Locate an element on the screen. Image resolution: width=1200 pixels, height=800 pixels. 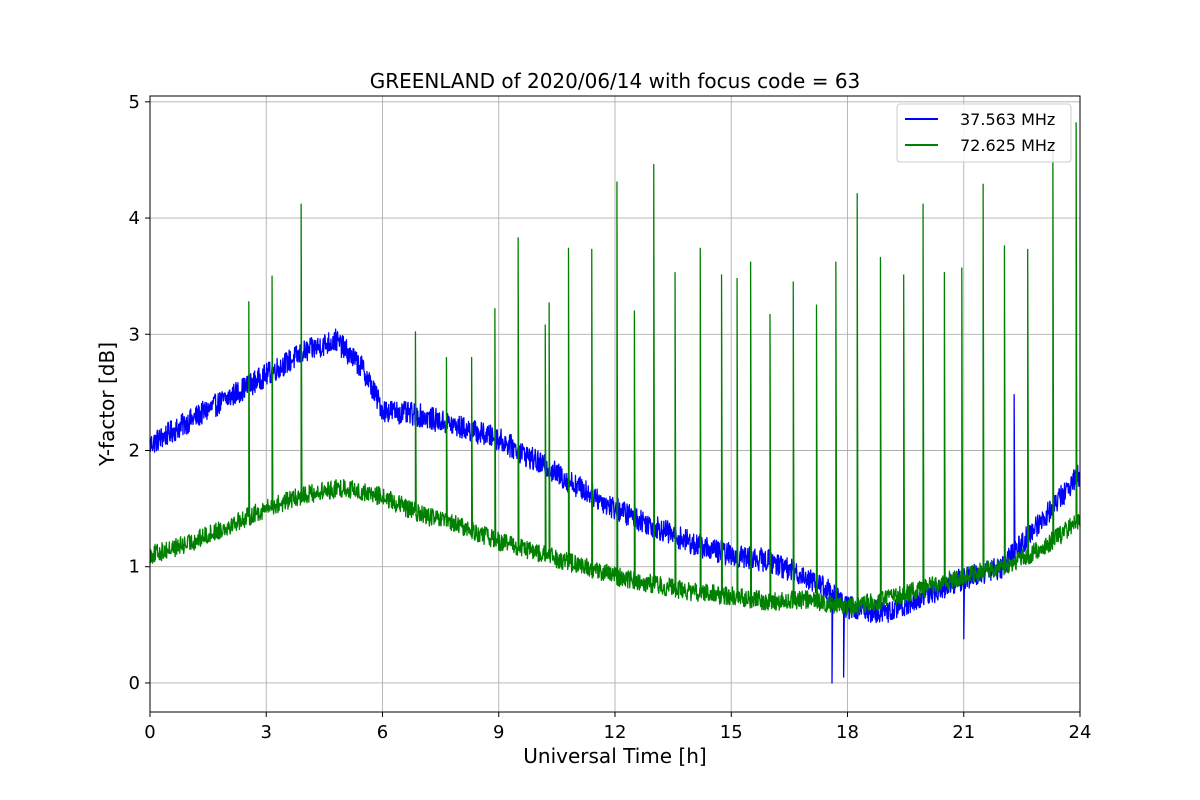
x-tick-label: 15 is located at coordinates (731, 732).